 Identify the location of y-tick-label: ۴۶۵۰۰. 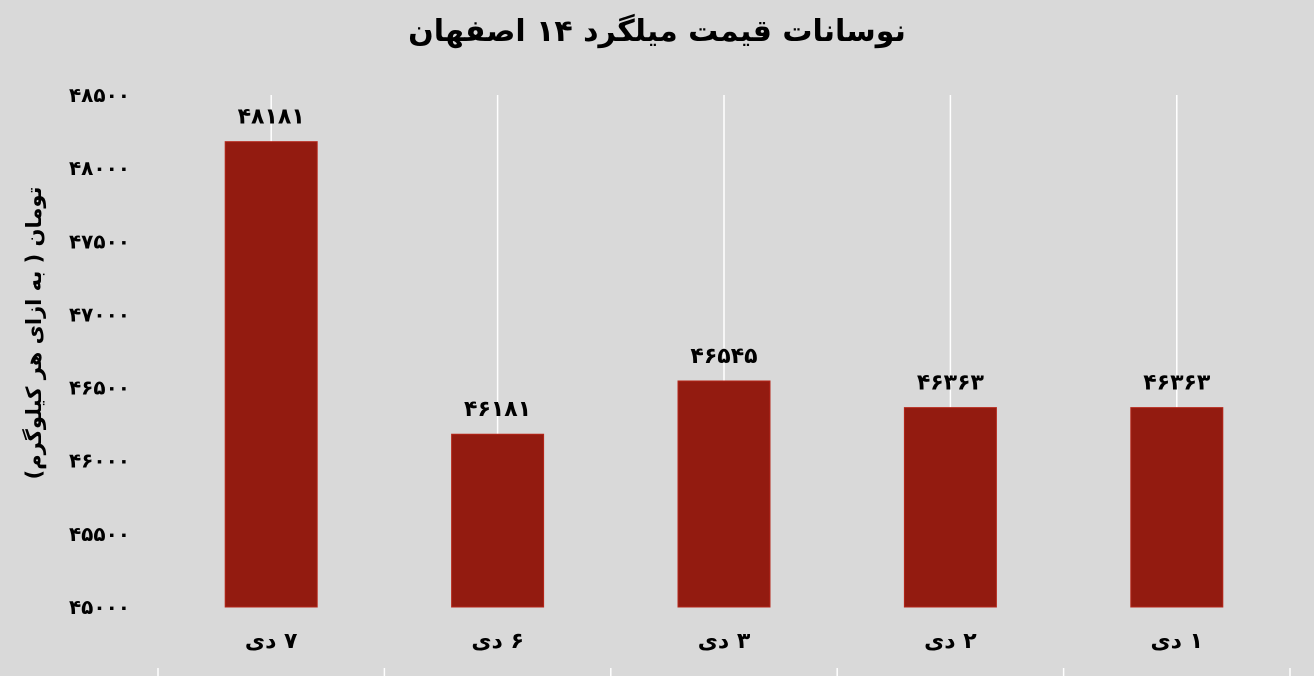
(99, 388).